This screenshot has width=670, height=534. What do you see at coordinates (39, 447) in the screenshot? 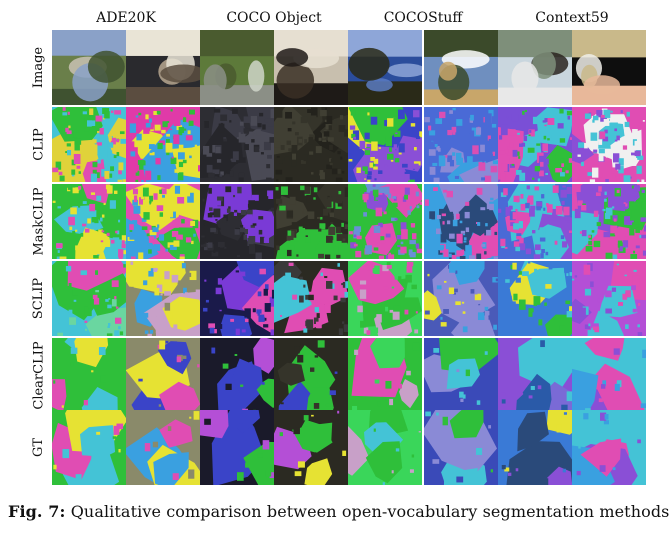
I see `row-label-gt: GT` at bounding box center [39, 447].